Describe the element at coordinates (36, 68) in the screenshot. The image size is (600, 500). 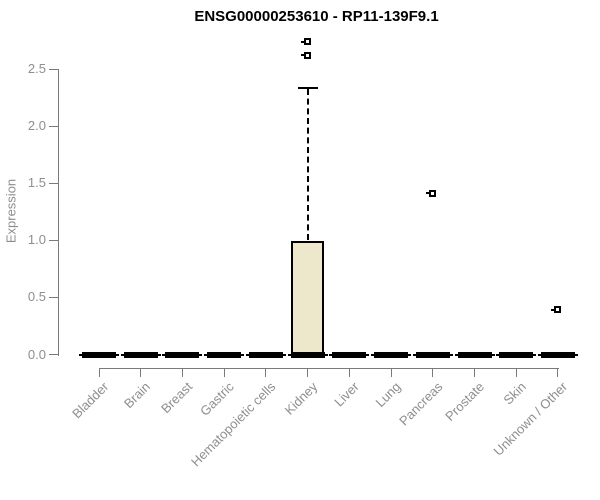
I see `y-tick-label: 2.5` at that location.